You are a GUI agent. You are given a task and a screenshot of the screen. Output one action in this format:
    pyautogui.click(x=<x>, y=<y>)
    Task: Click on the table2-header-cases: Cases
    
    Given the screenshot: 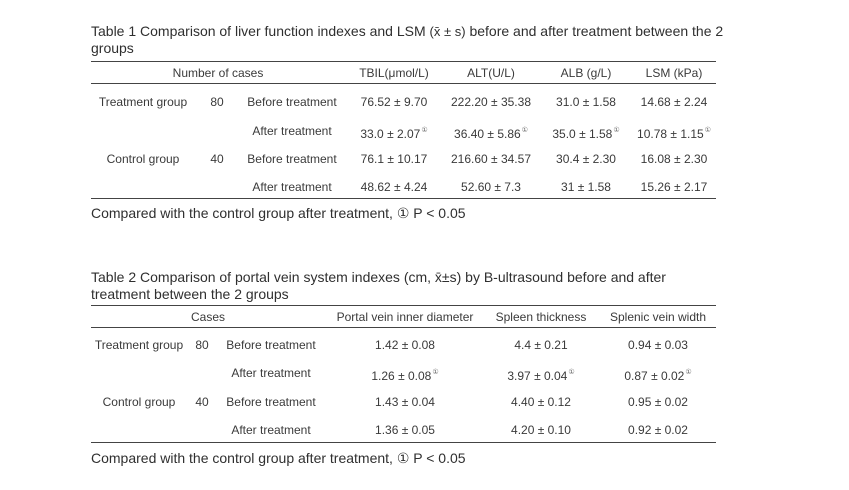 What is the action you would take?
    pyautogui.click(x=208, y=317)
    